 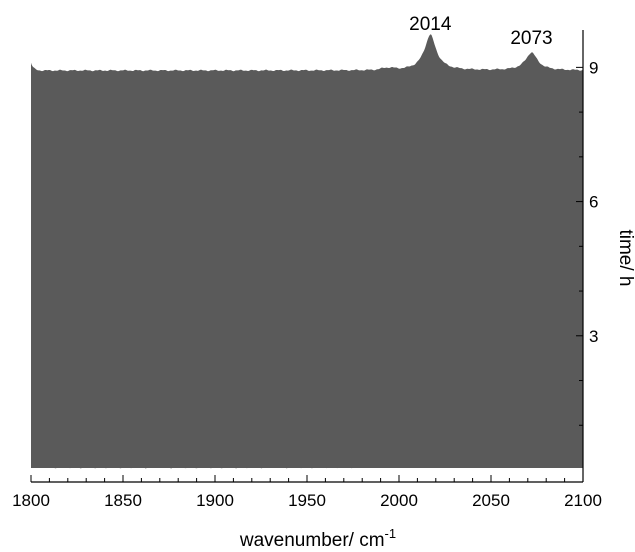 What do you see at coordinates (123, 500) in the screenshot?
I see `x-tick-label: 1850` at bounding box center [123, 500].